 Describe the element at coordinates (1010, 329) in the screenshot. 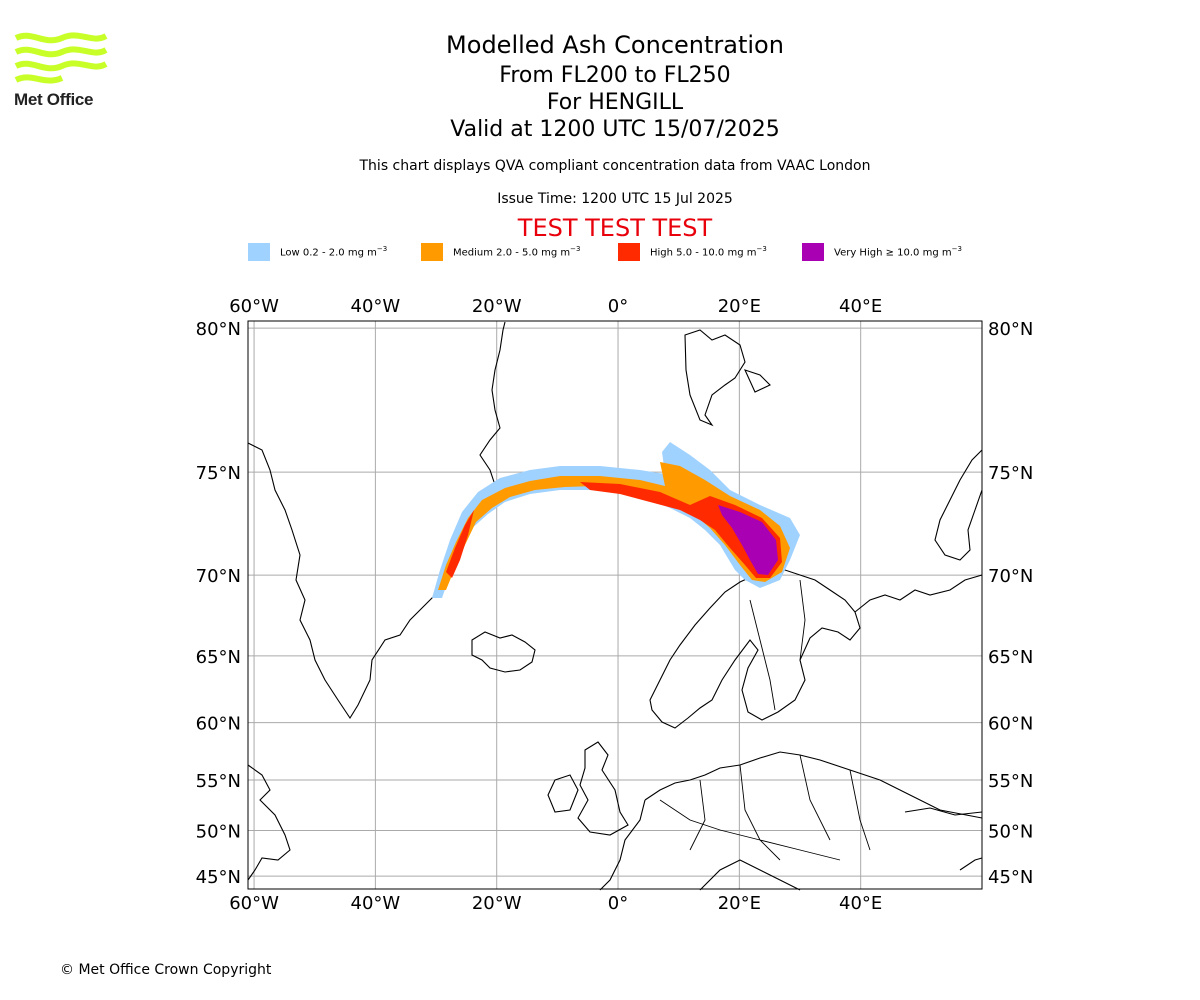

I see `lat-tick-label-right: 80°N` at that location.